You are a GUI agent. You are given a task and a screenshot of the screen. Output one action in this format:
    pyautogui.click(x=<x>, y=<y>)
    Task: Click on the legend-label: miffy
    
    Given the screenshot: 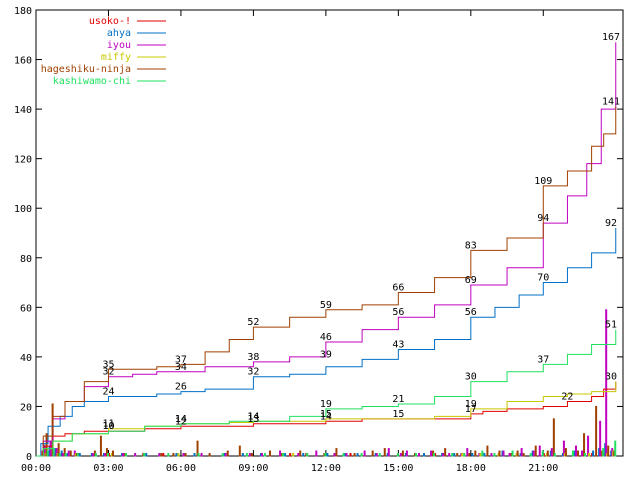 What is the action you would take?
    pyautogui.click(x=116, y=57)
    